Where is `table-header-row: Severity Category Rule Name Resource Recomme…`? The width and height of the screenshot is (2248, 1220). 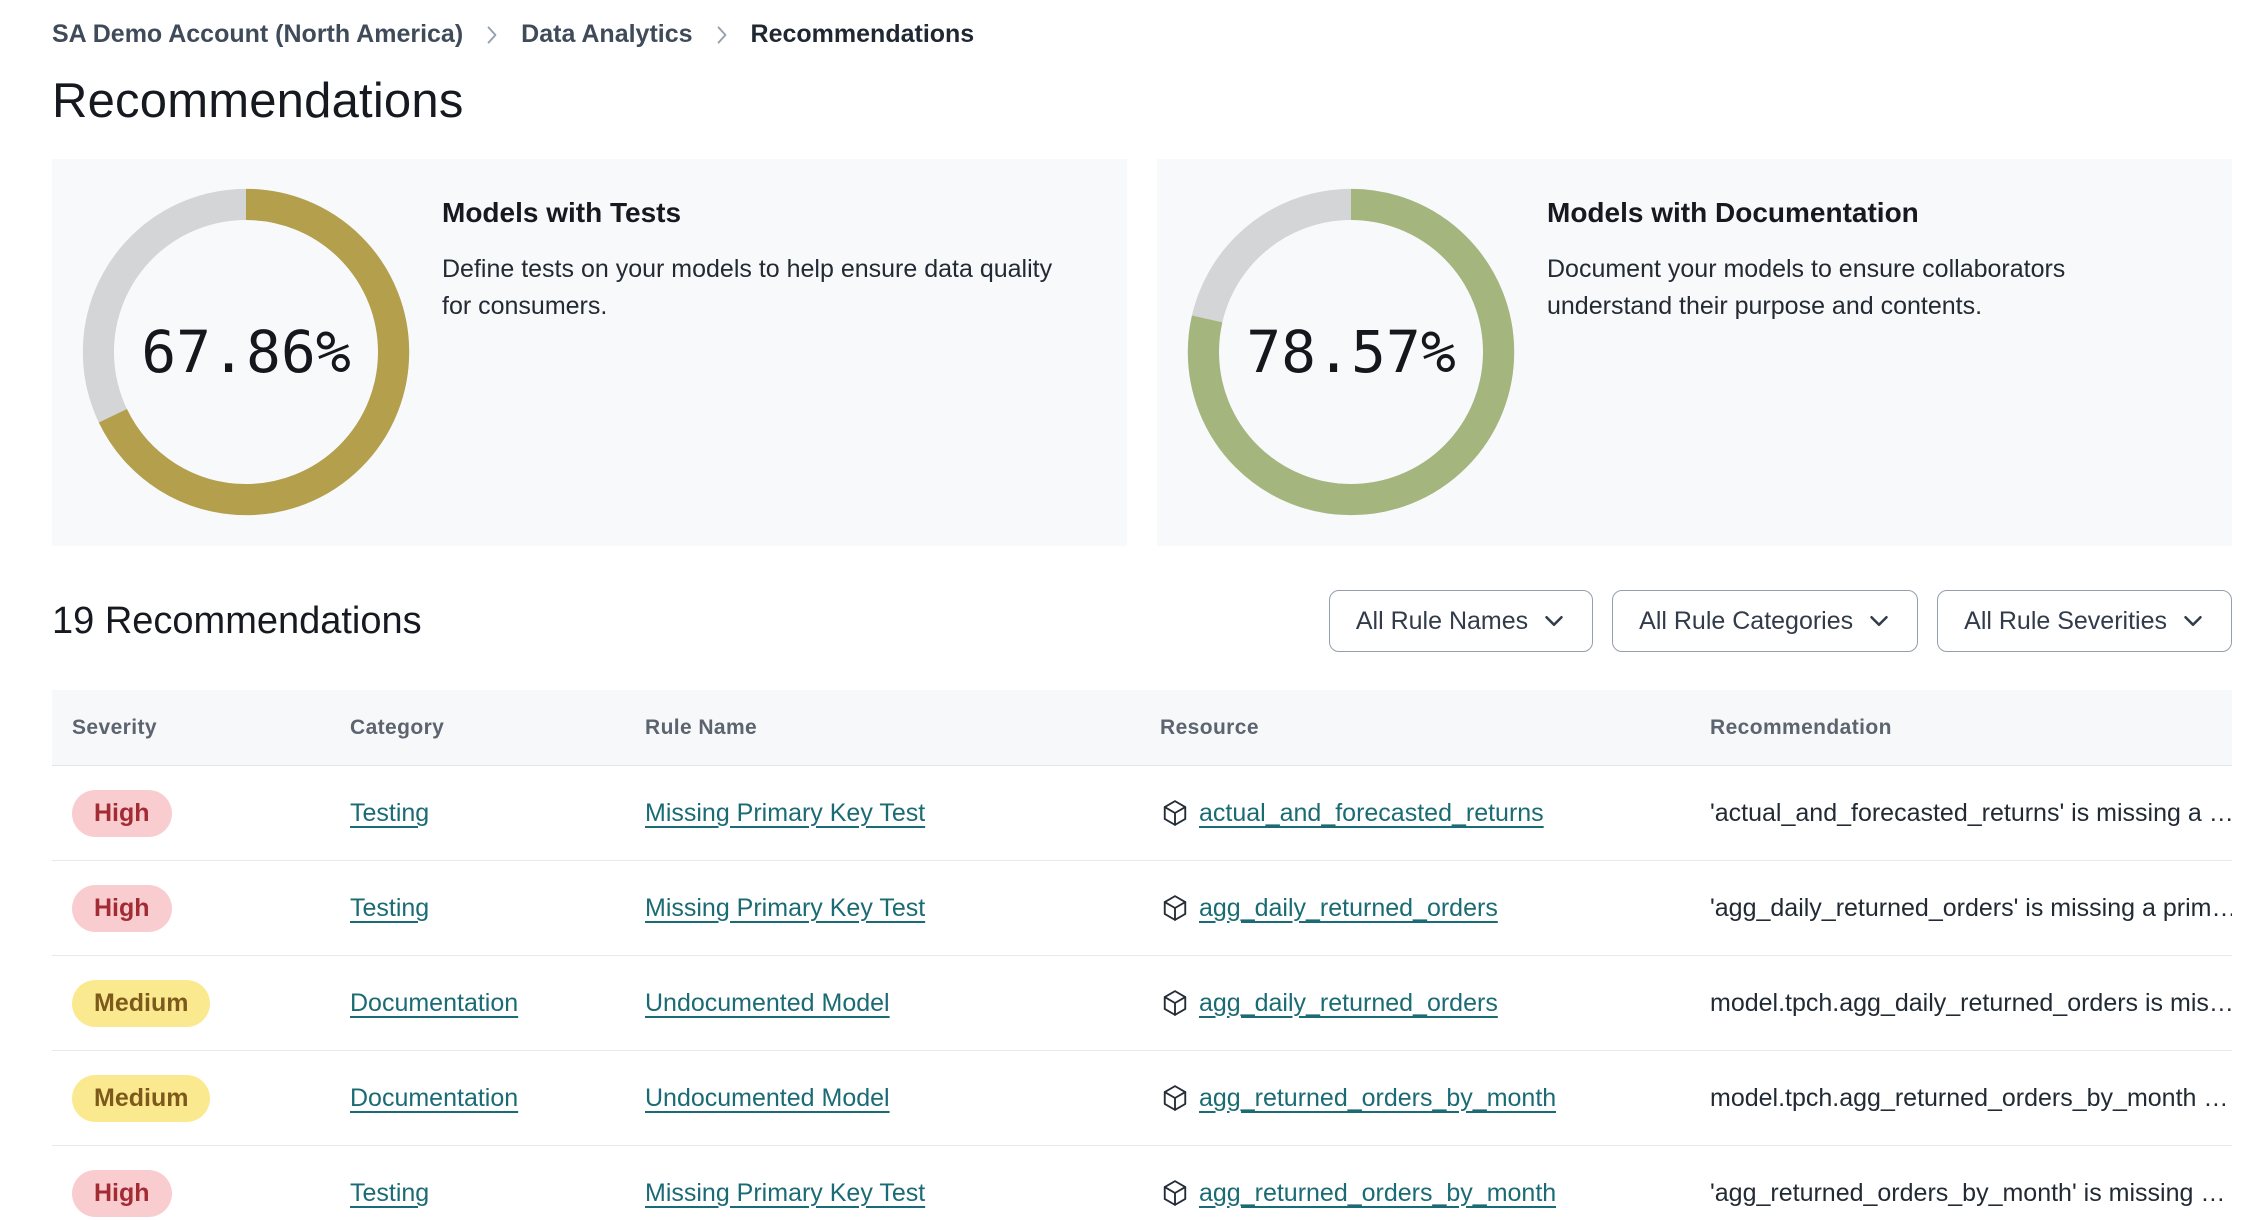 table-header-row: Severity Category Rule Name Resource Recomme… is located at coordinates (1142, 728).